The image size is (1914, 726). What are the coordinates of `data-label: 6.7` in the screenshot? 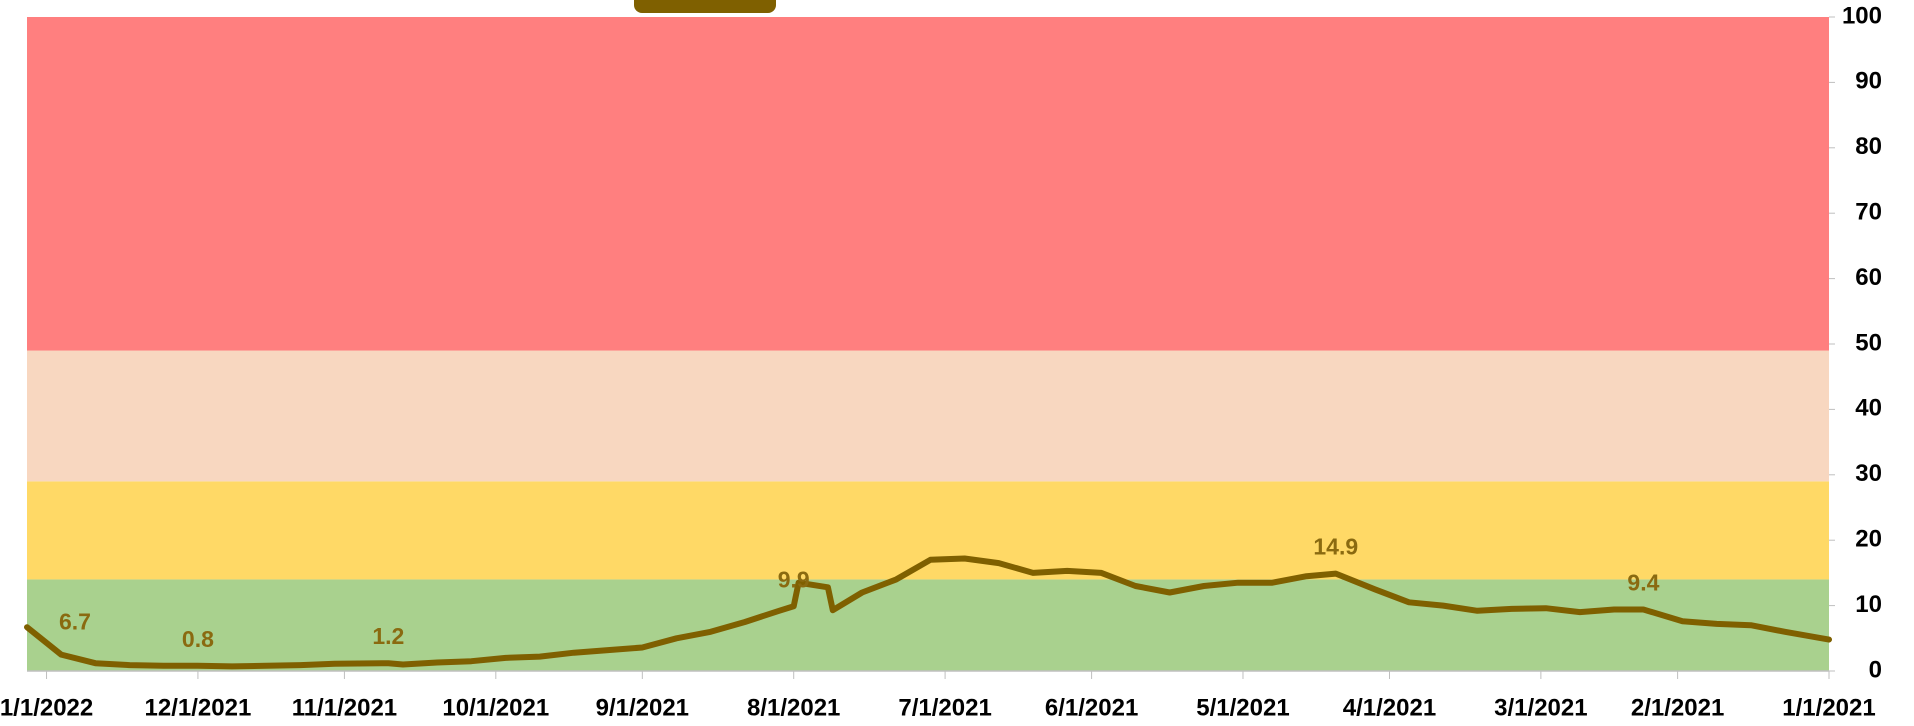 It's located at (75, 621).